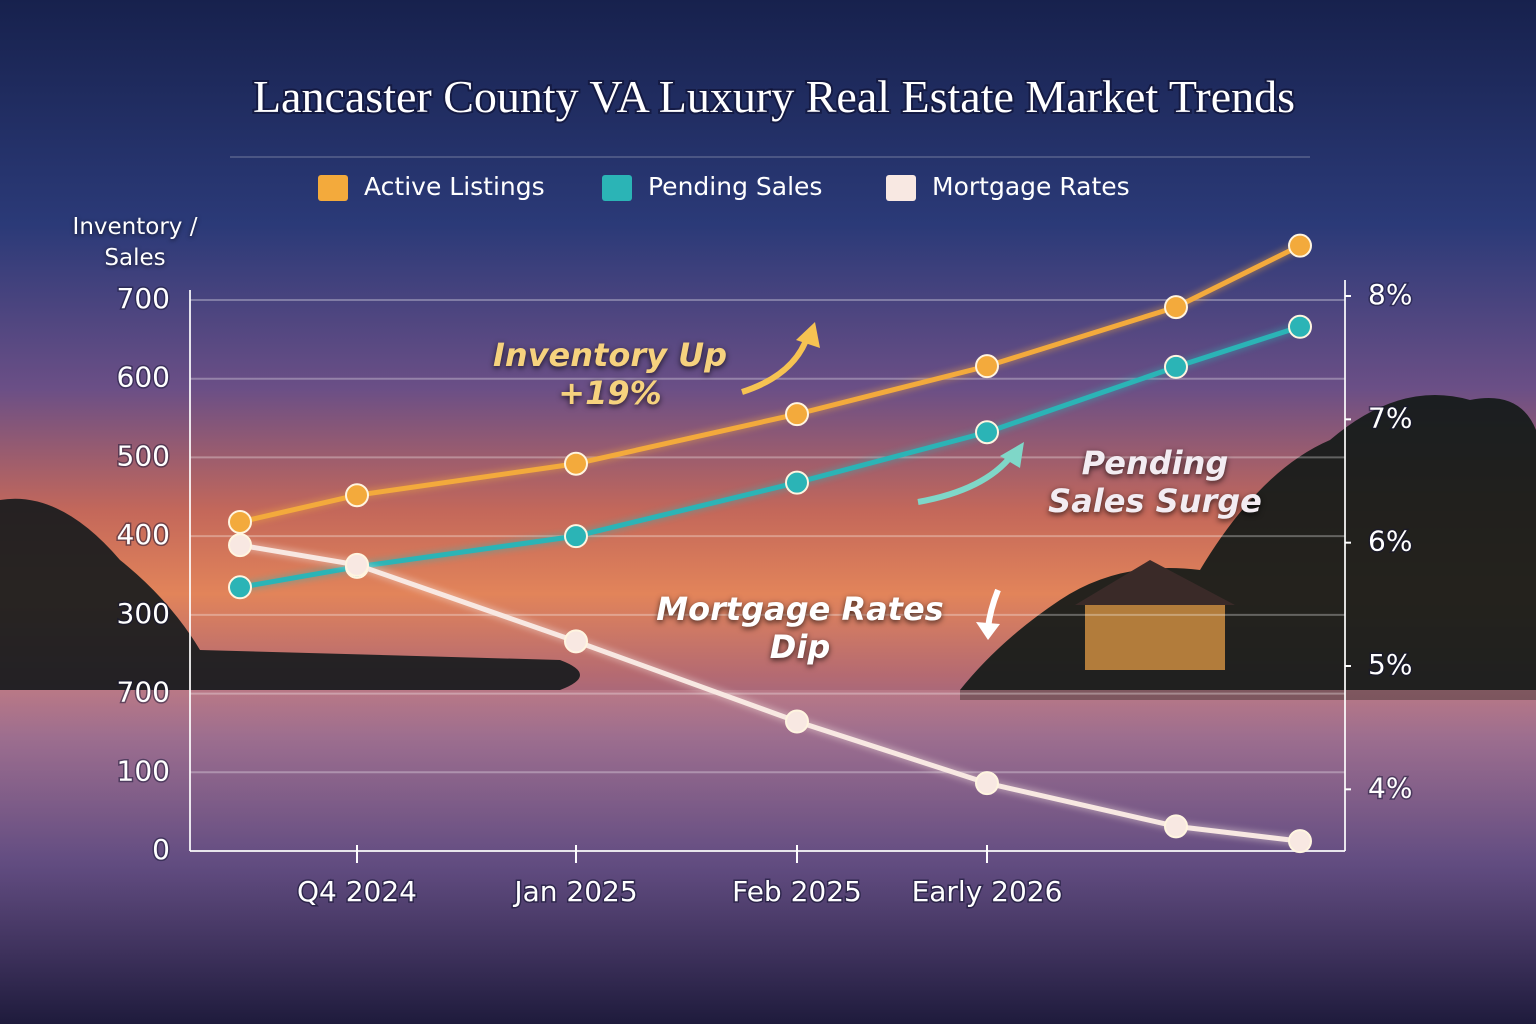  Describe the element at coordinates (143, 377) in the screenshot. I see `y-tick-label: 600` at that location.